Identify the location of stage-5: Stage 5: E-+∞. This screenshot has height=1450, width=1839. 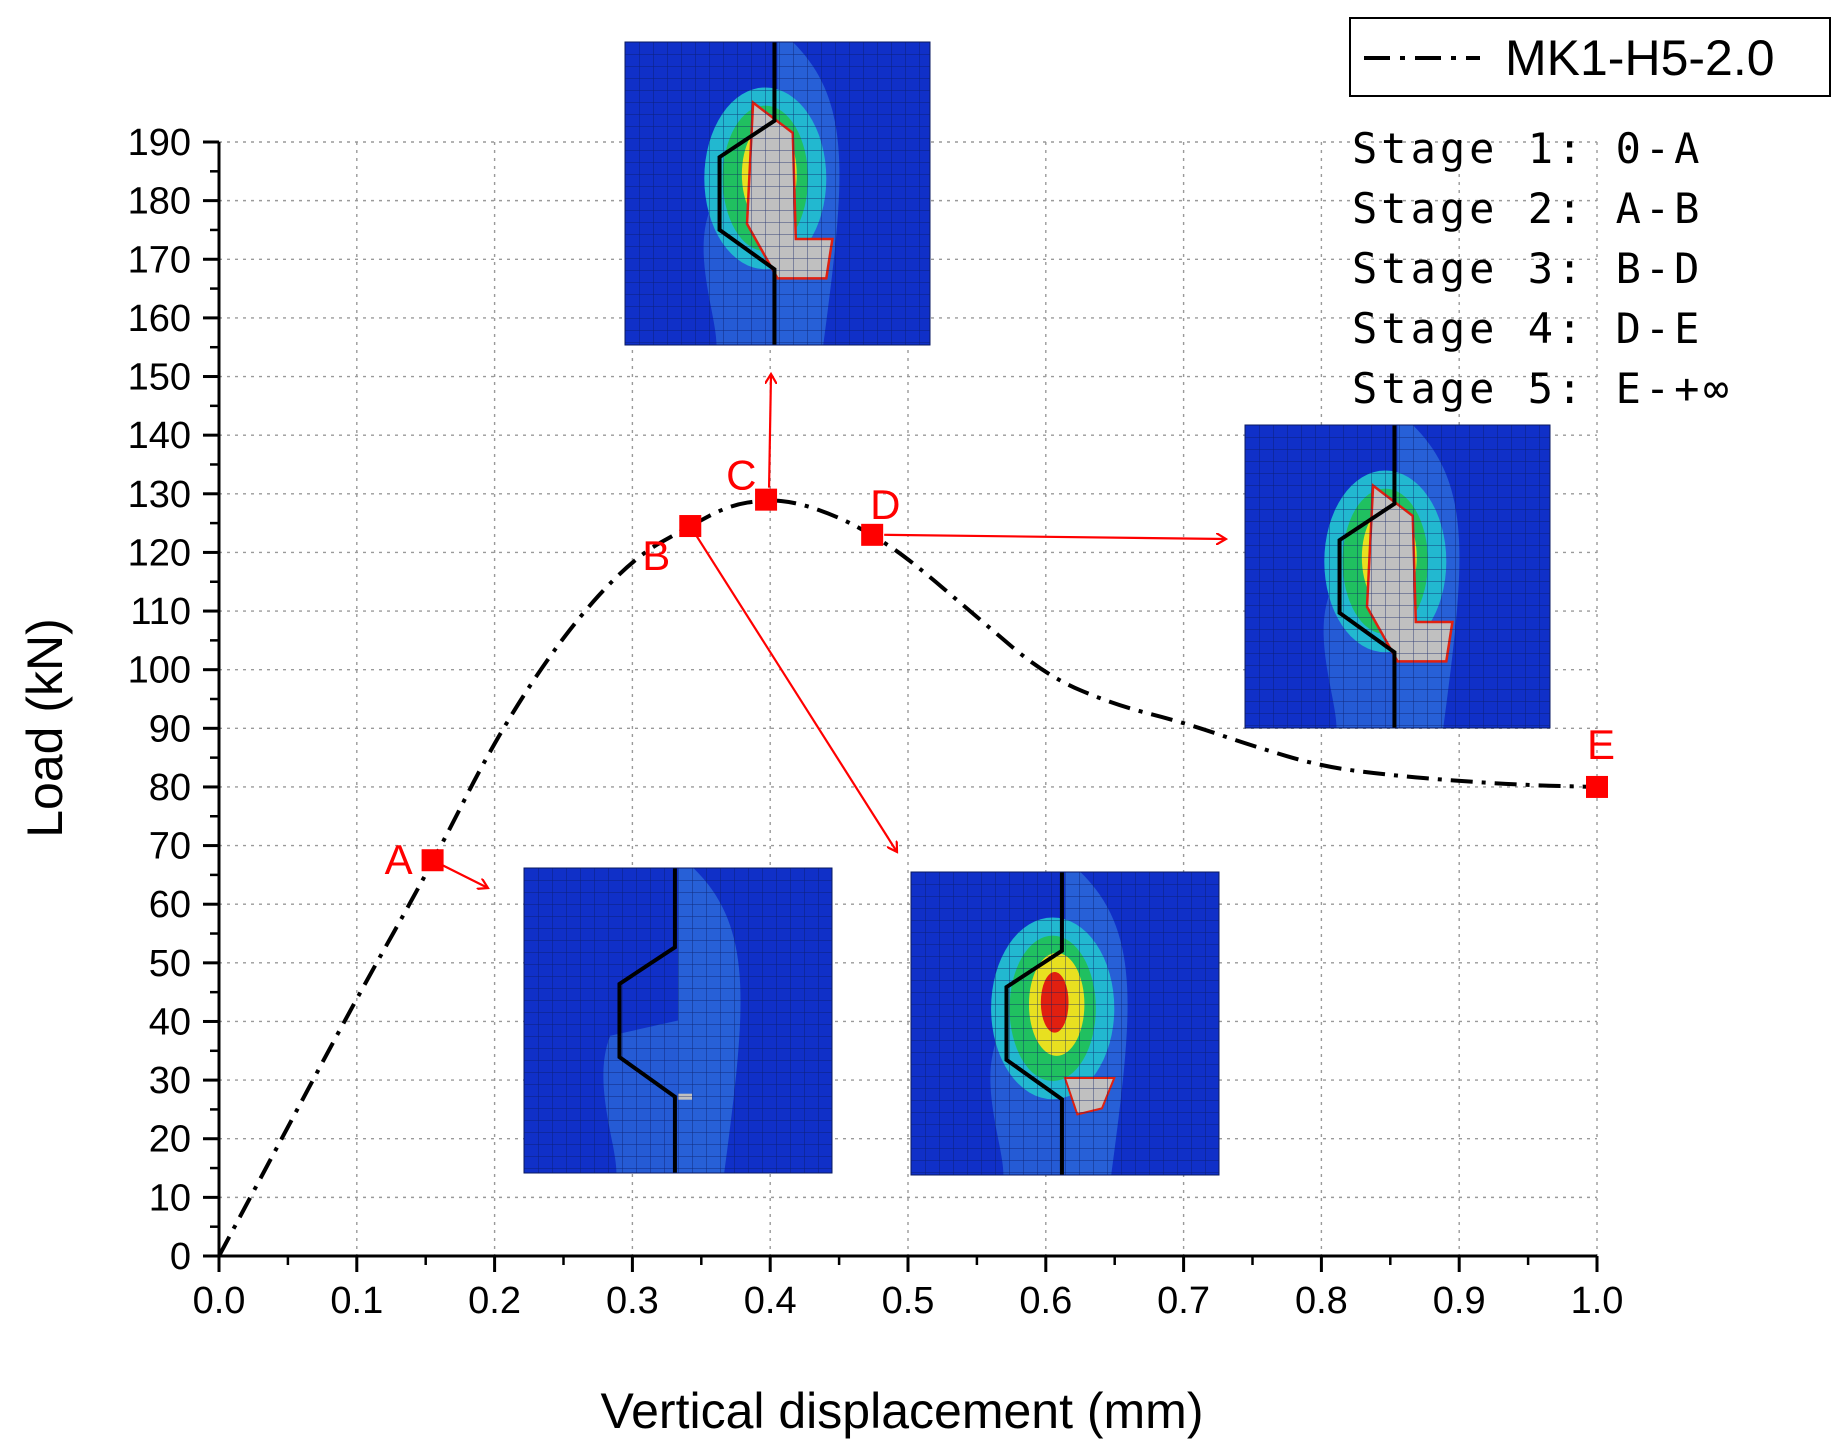
(1542, 388).